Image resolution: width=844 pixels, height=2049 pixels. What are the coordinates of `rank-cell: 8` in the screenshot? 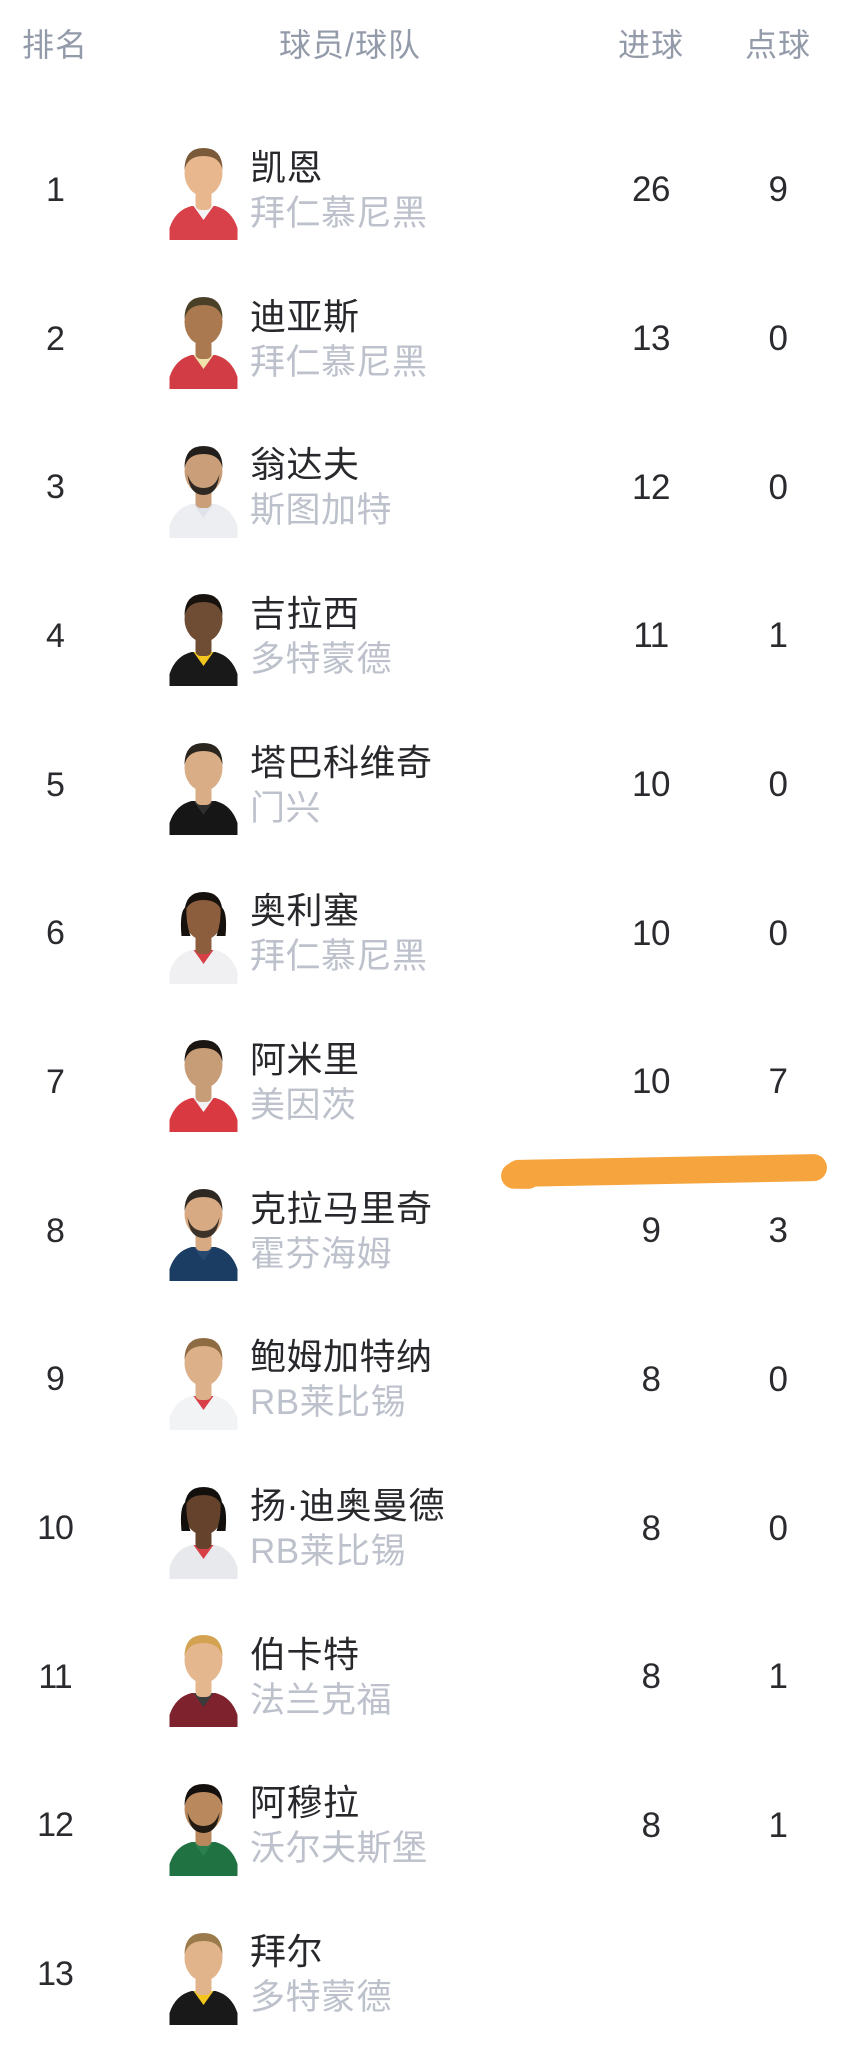 It's located at (55, 1230).